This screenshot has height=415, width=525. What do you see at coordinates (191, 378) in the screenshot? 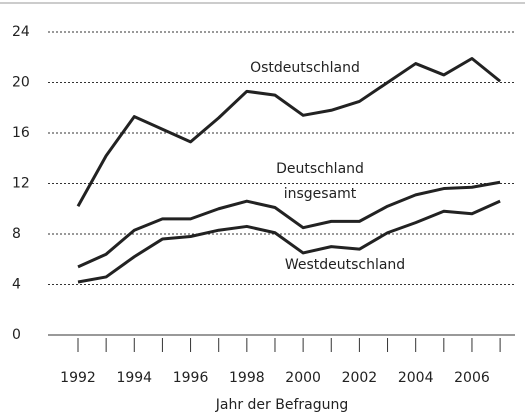
I see `x-tick-label: 1996` at bounding box center [191, 378].